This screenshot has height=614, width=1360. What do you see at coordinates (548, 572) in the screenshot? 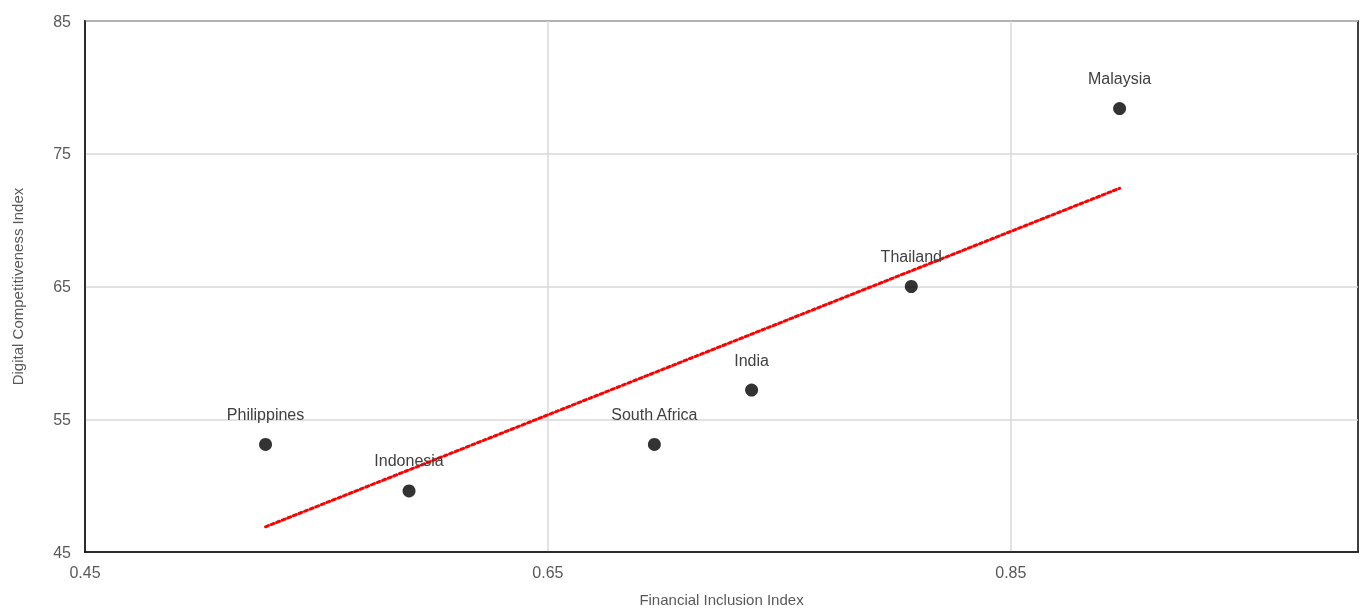
I see `x-tick-label: 0.65` at bounding box center [548, 572].